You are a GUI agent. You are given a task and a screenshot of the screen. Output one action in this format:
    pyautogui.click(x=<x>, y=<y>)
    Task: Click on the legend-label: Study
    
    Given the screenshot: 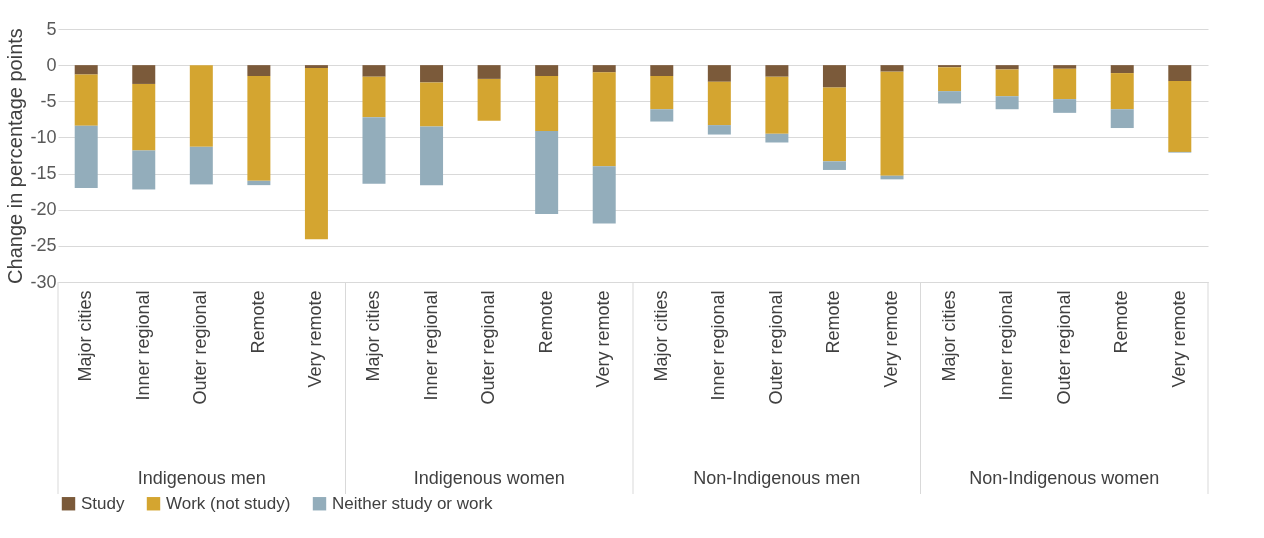 What is the action you would take?
    pyautogui.click(x=103, y=503)
    